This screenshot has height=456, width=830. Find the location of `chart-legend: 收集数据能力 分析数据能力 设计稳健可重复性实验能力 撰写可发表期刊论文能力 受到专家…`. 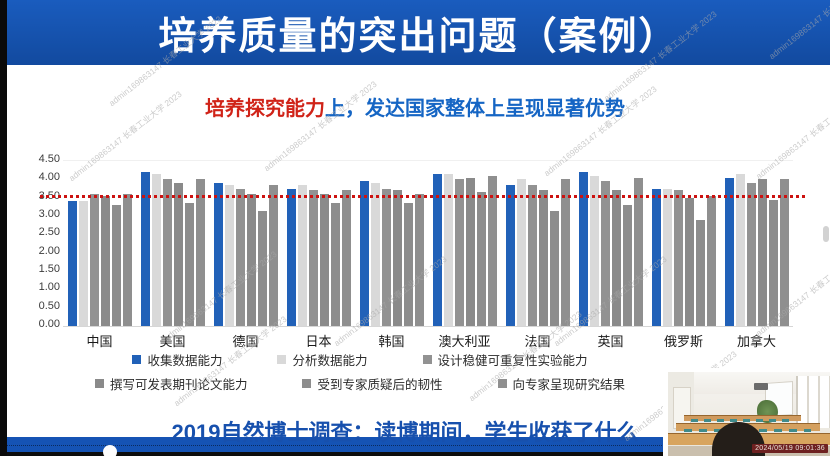

chart-legend: 收集数据能力 分析数据能力 设计稳健可重复性实验能力 撰写可发表期刊论文能力 受到专家… is located at coordinates (360, 374).